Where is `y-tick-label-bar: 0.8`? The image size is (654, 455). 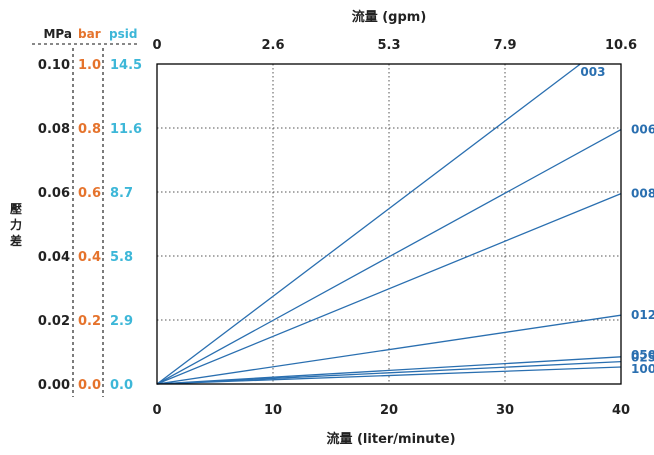 y-tick-label-bar: 0.8 is located at coordinates (89, 129).